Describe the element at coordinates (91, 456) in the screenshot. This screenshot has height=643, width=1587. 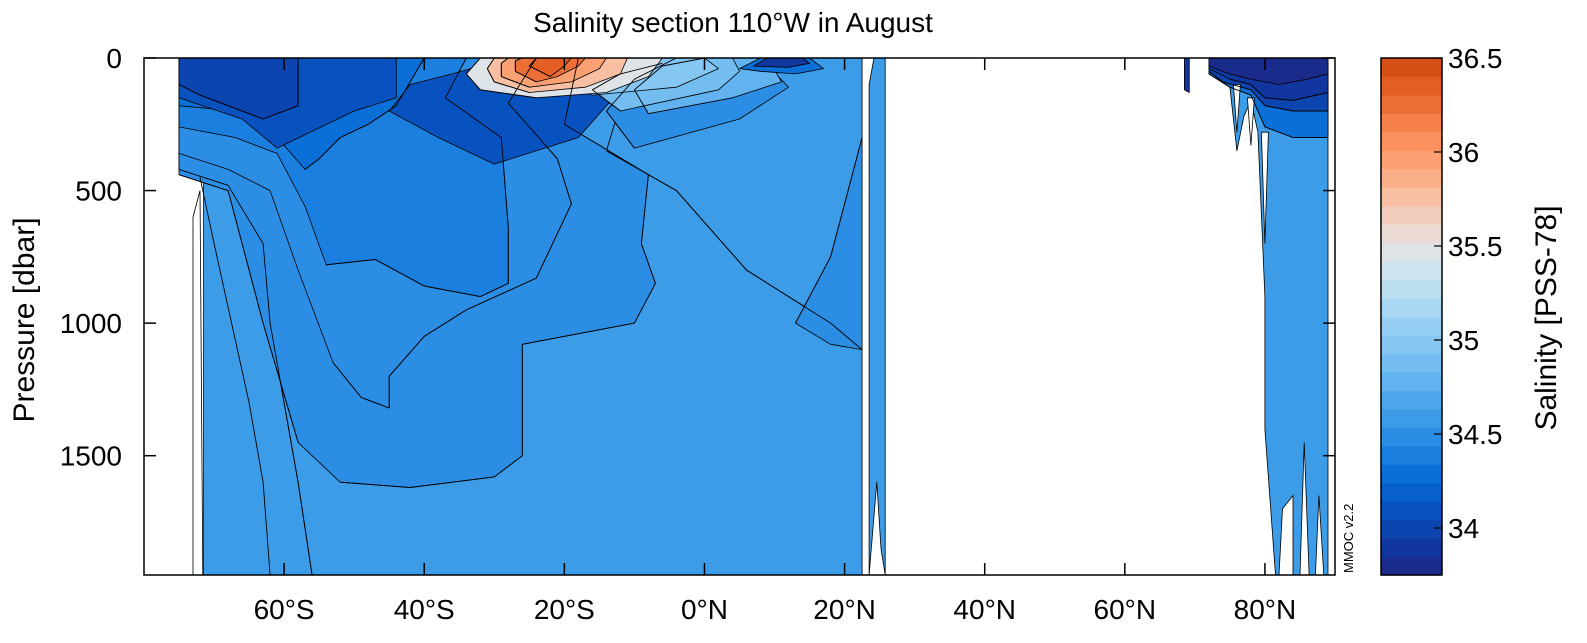
I see `y-tick-label: 1500` at that location.